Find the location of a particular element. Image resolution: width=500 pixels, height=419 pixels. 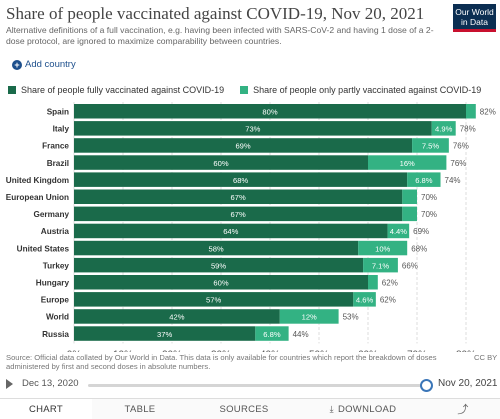

timeline: Dec 13, 2020 Nov 20, 2021 is located at coordinates (250, 385).